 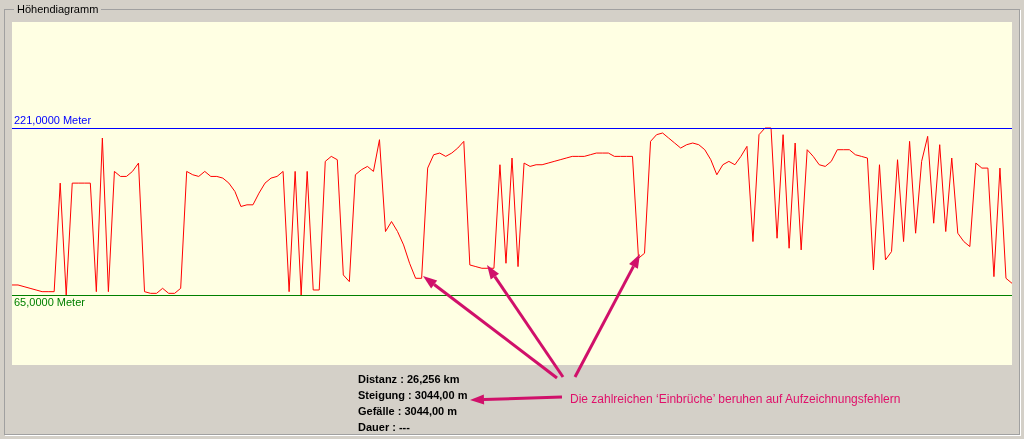 I want to click on text: Gefälle : 3044,00 m, so click(x=408, y=411).